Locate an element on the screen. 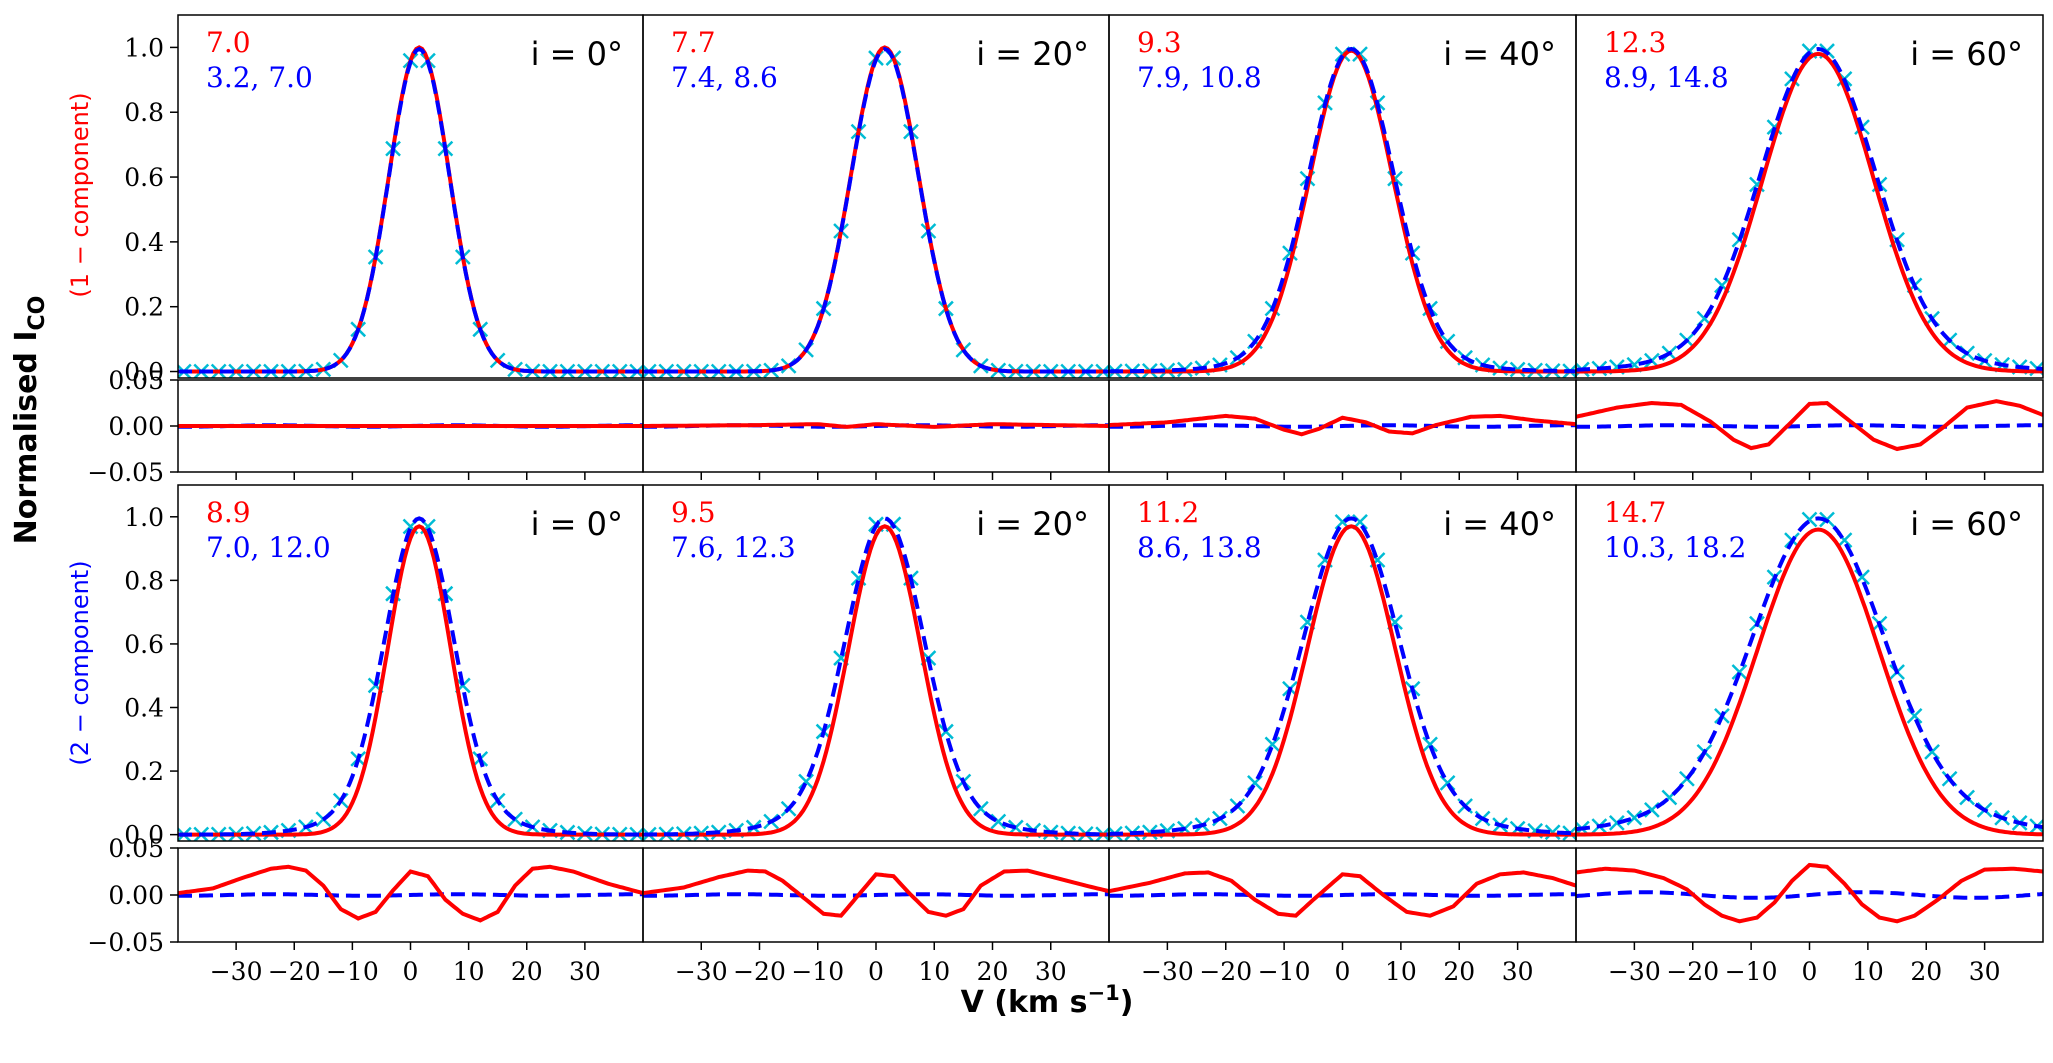 The image size is (2053, 1063). residual-y-tick-label: 0.05 is located at coordinates (136, 380).